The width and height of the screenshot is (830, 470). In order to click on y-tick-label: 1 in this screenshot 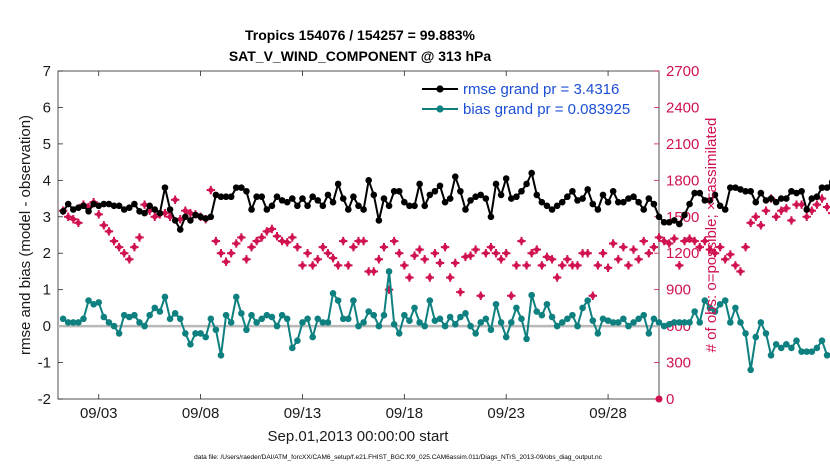, I will do `click(47, 290)`.